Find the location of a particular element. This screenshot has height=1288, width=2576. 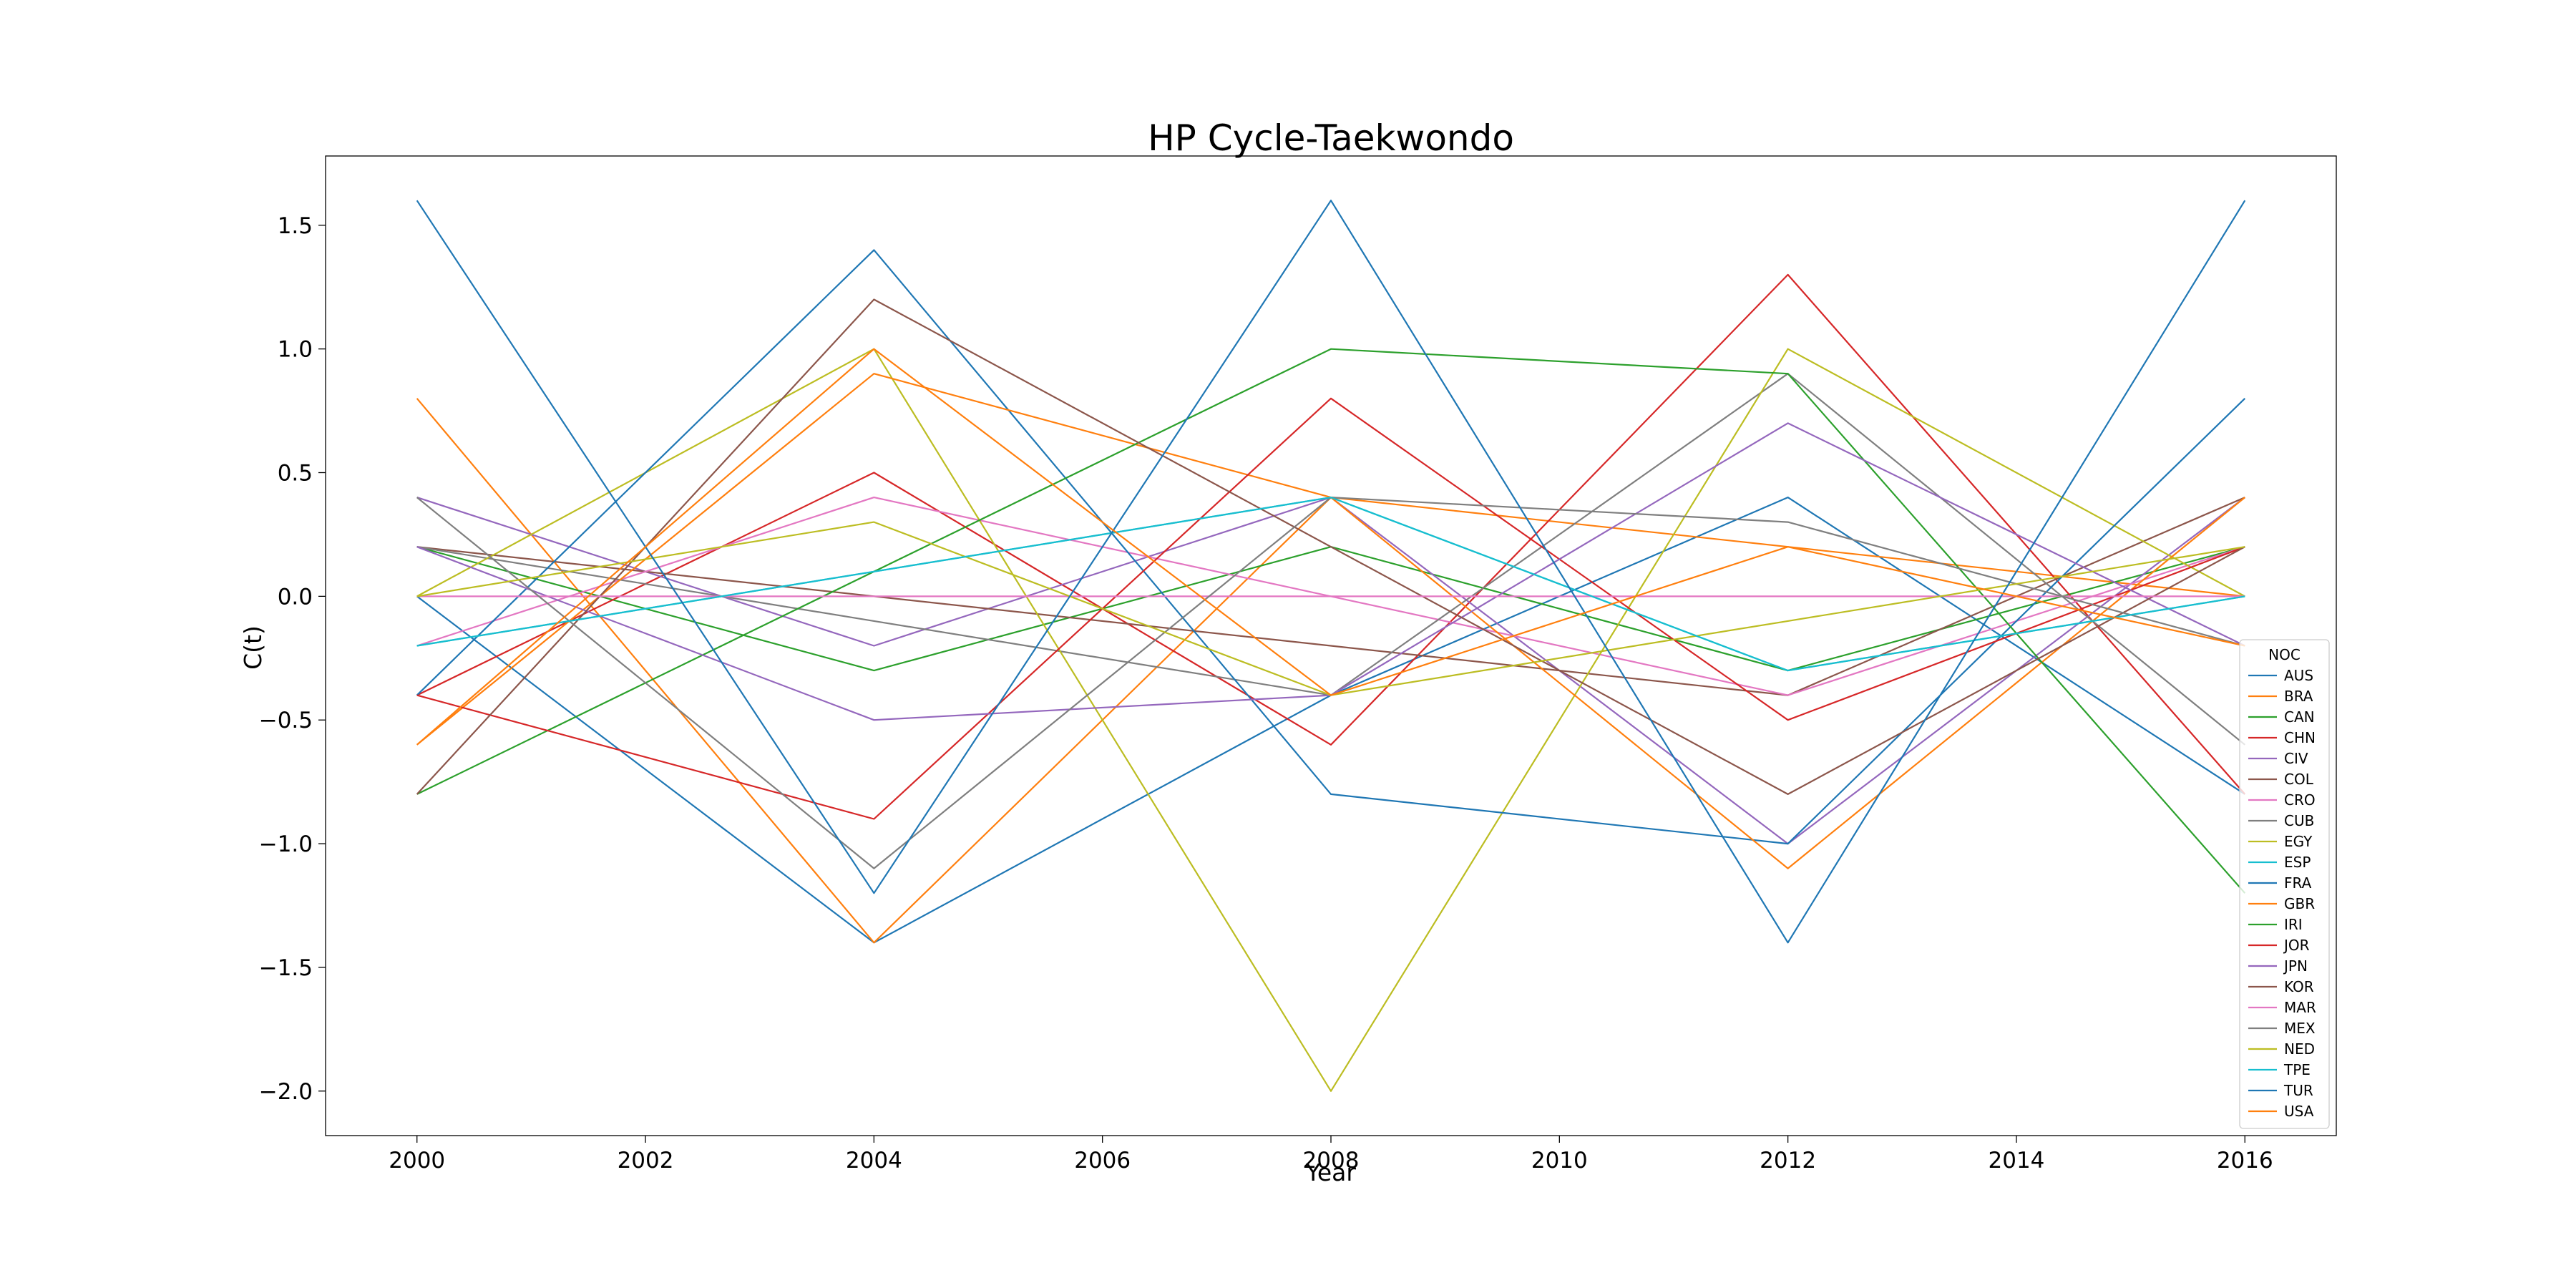

legend-label-jpn: JPN is located at coordinates (2295, 966).